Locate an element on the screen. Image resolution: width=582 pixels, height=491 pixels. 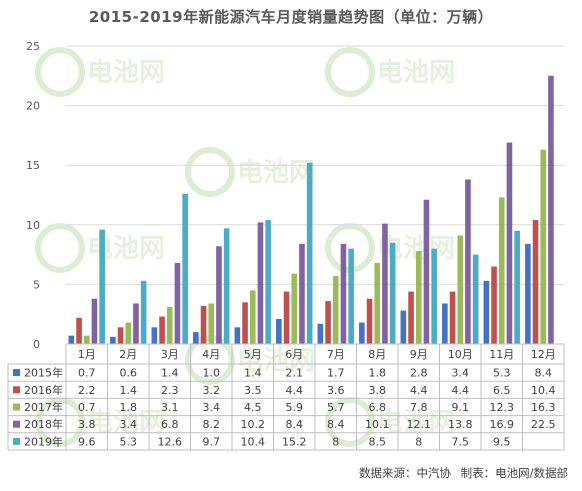
data-label: 15.2 is located at coordinates (294, 441).